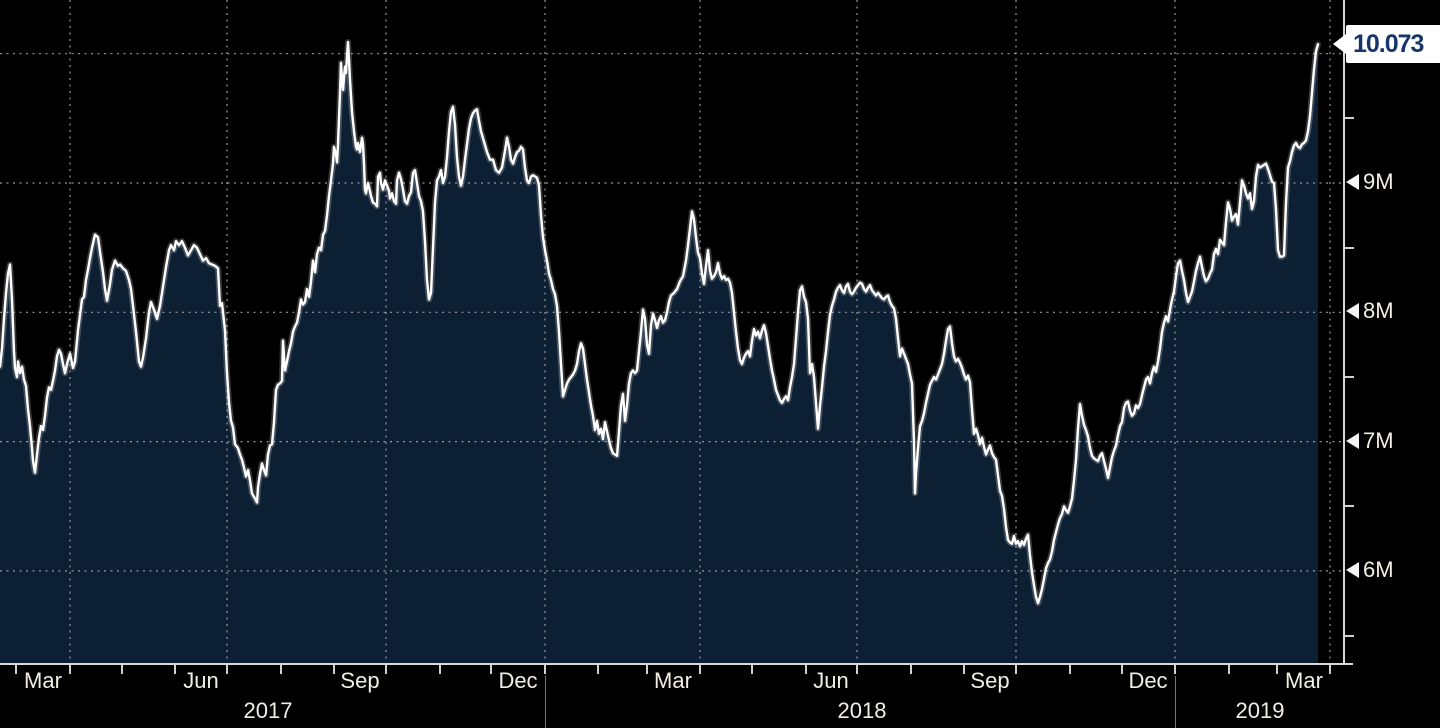  Describe the element at coordinates (268, 710) in the screenshot. I see `x-axis-year-label: 2017` at that location.